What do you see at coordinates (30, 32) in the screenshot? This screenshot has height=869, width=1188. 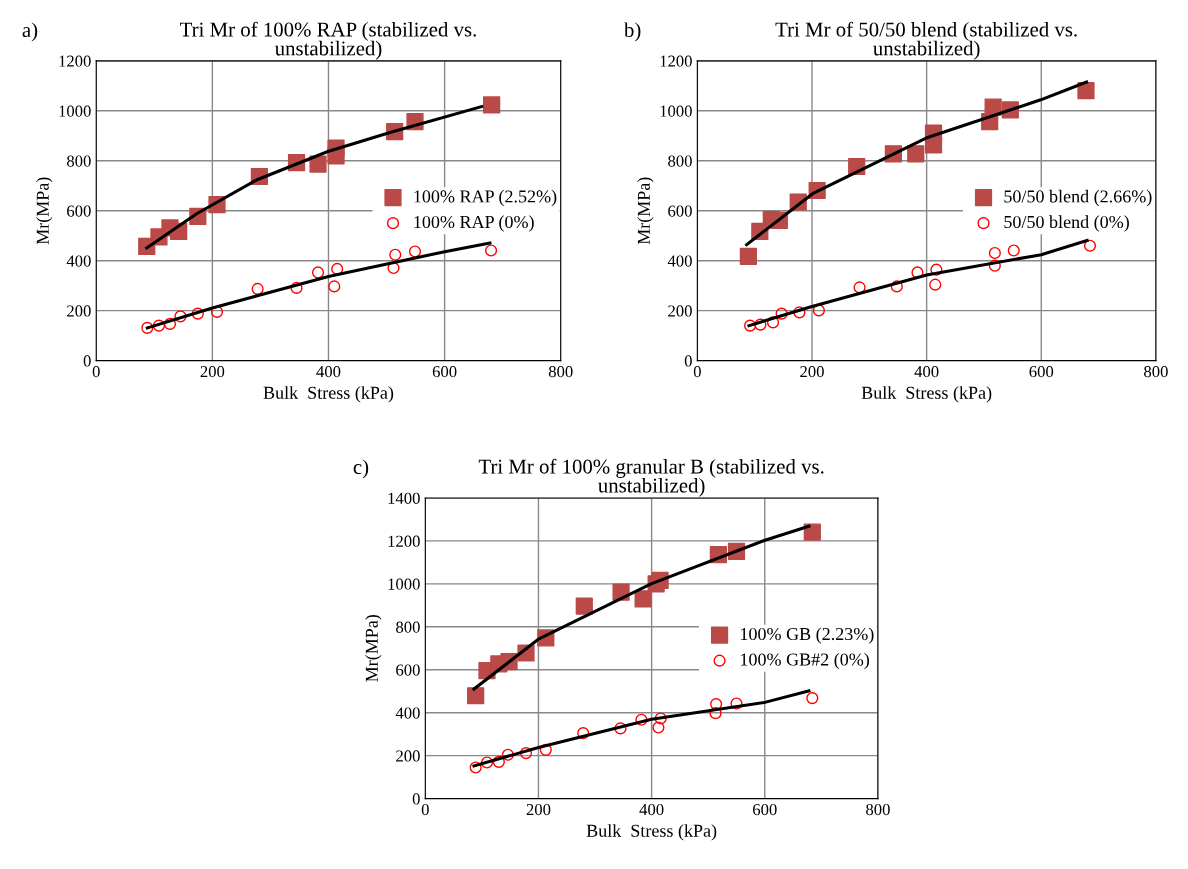 I see `text: a)` at bounding box center [30, 32].